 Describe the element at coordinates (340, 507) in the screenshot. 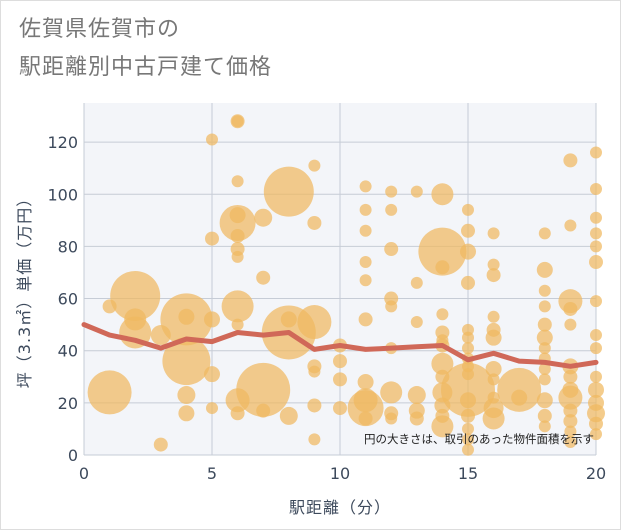

I see `x-axis-label: 駅距離（分）` at that location.